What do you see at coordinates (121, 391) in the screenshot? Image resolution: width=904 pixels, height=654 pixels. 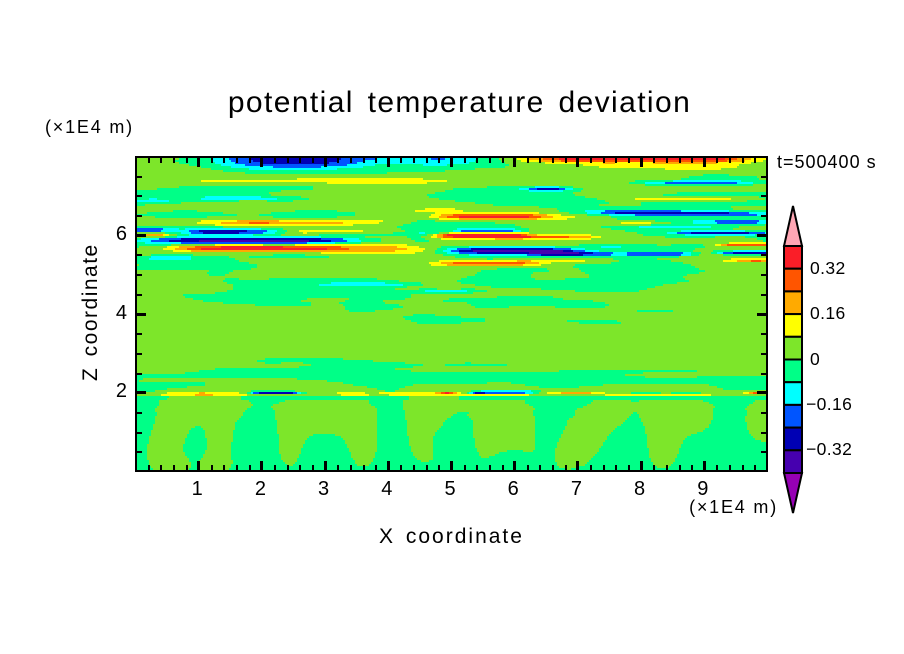 I see `z-tick-label: 2` at bounding box center [121, 391].